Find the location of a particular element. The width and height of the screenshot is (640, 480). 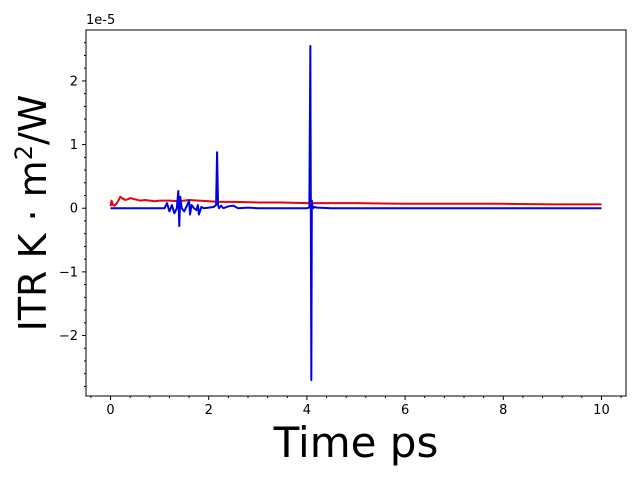

y-axis-title-superscript: 2 is located at coordinates (24, 152).